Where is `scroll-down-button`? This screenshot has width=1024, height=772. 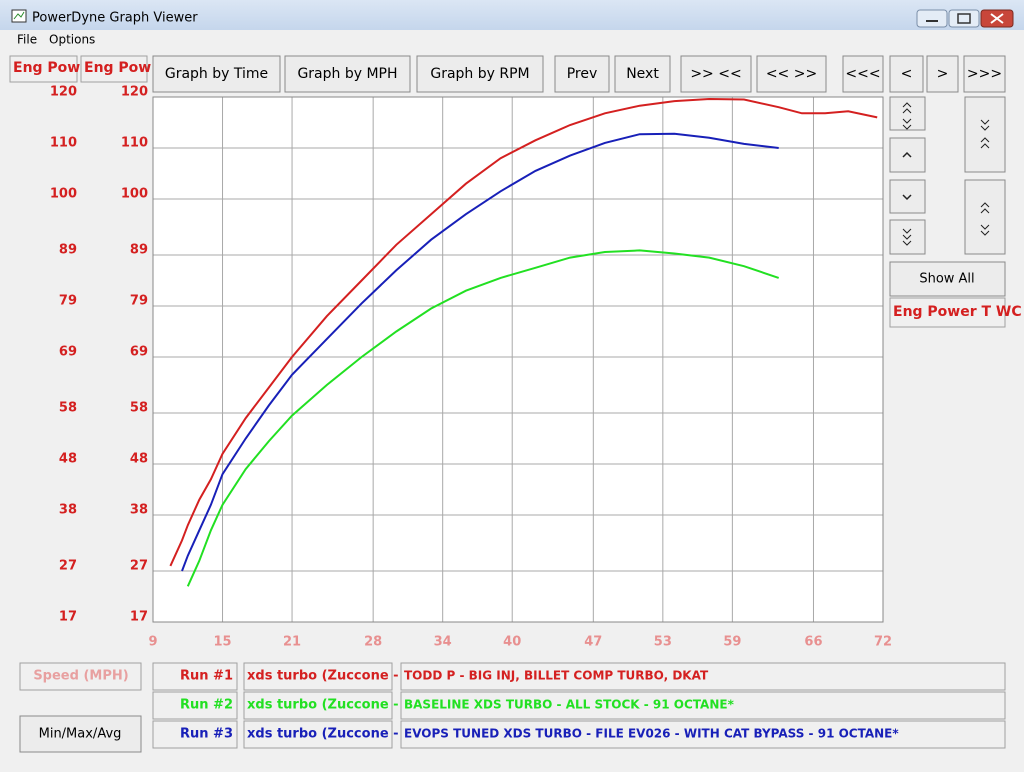 scroll-down-button is located at coordinates (907, 196).